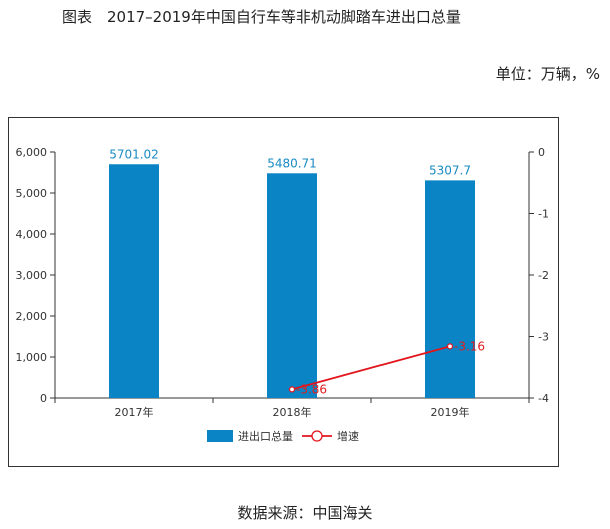 This screenshot has height=529, width=610. I want to click on legend-line-label: 增速, so click(348, 436).